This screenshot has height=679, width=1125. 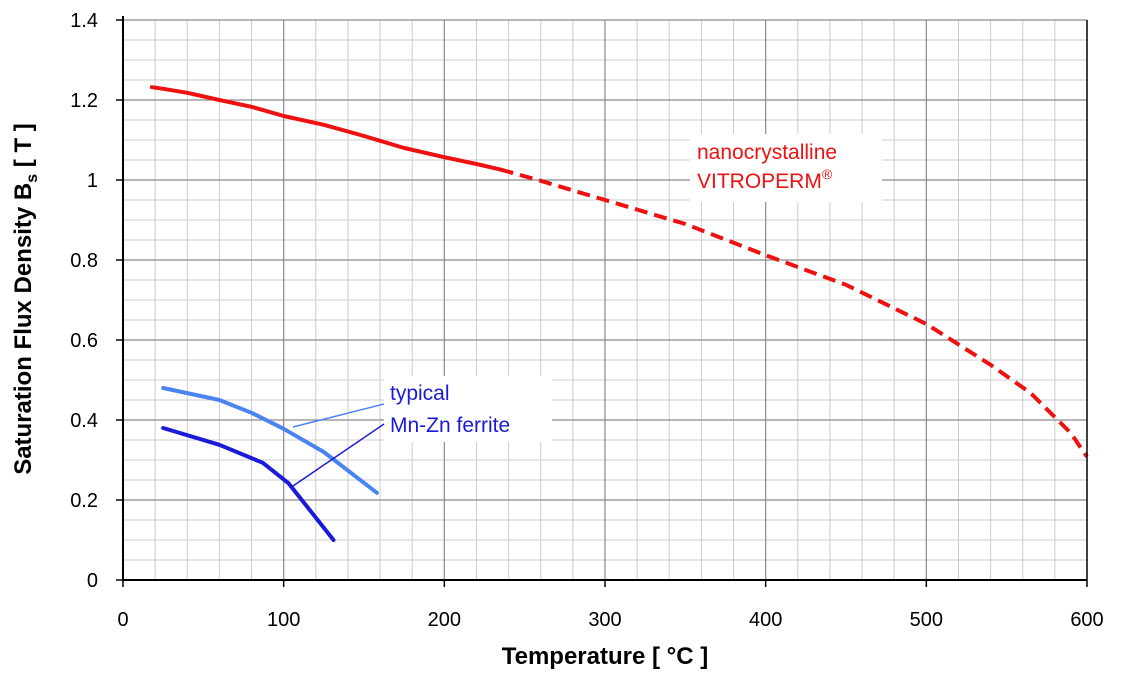 I want to click on y-tick-label: 1.2, so click(x=84, y=101).